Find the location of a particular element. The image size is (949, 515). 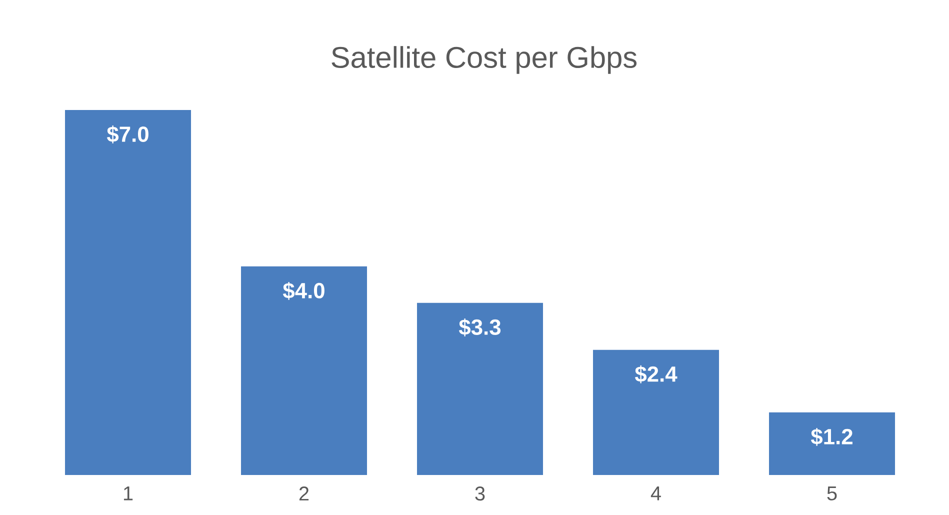

x-tick-label: 3 is located at coordinates (480, 493).